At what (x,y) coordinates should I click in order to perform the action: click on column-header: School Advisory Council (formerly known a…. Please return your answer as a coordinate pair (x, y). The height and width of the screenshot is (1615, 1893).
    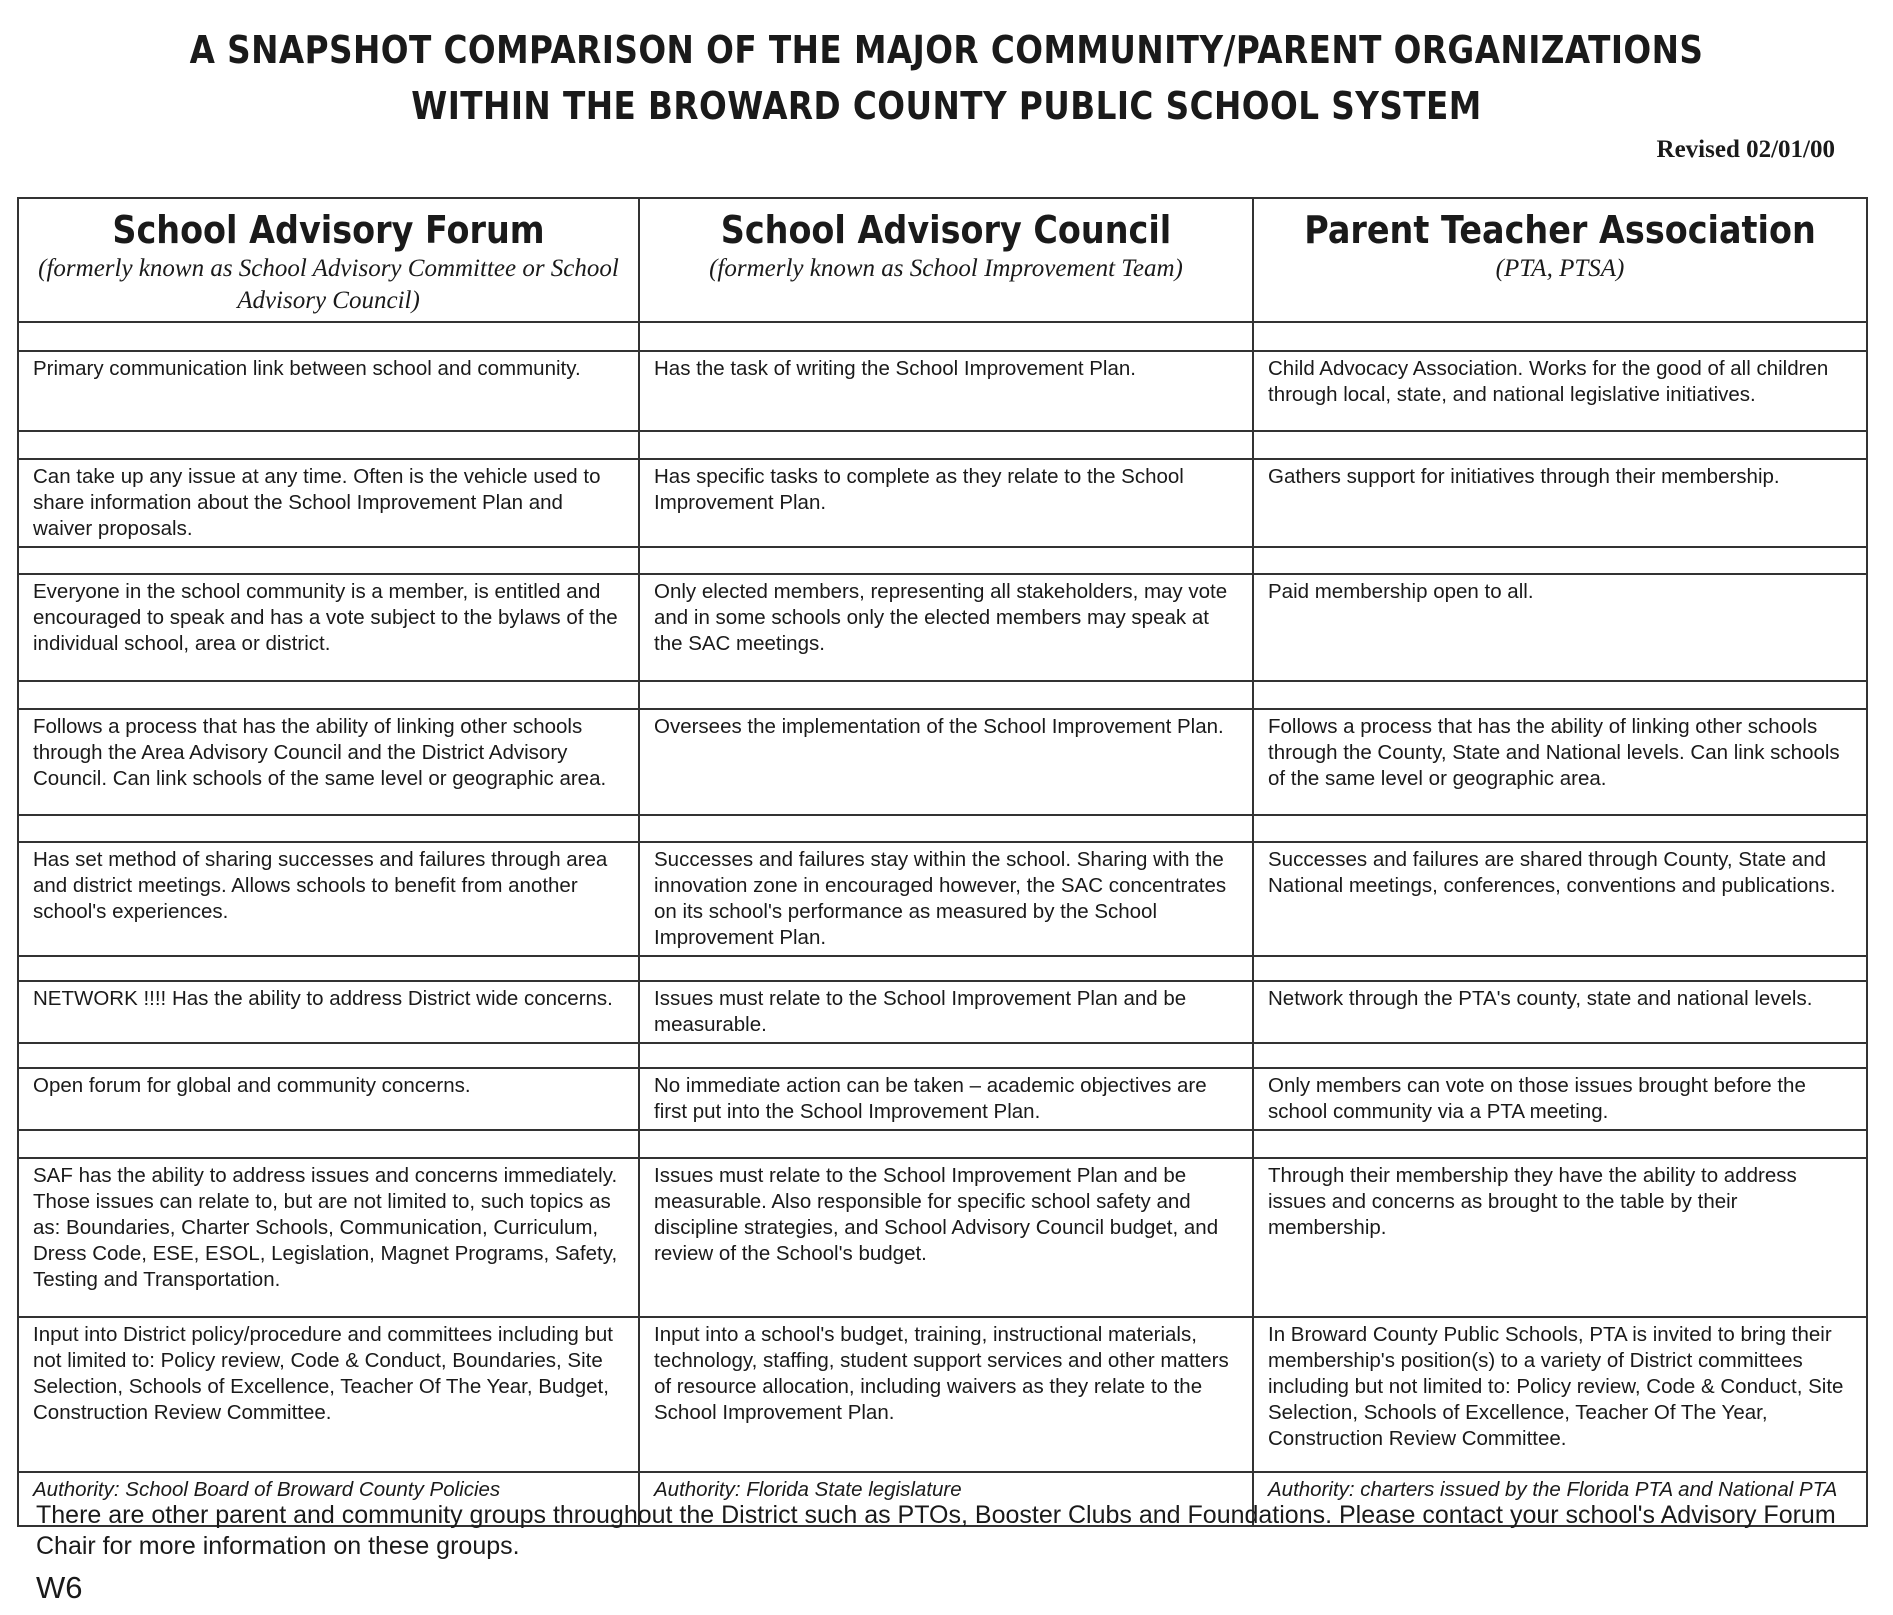
    Looking at the image, I should click on (946, 260).